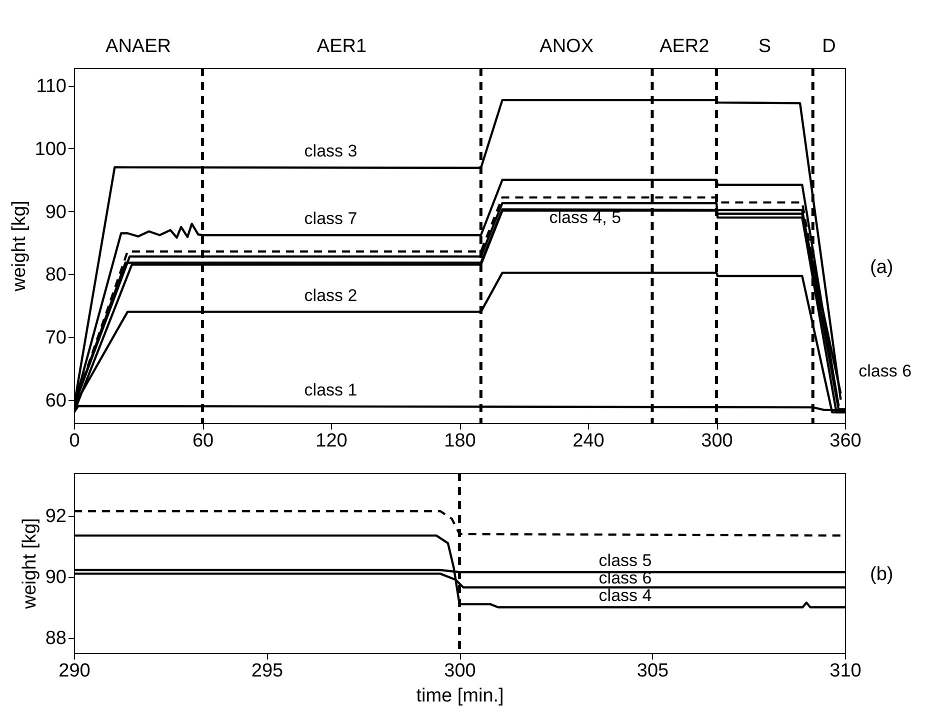 The image size is (949, 728). Describe the element at coordinates (846, 441) in the screenshot. I see `x-tick-label: 360` at that location.